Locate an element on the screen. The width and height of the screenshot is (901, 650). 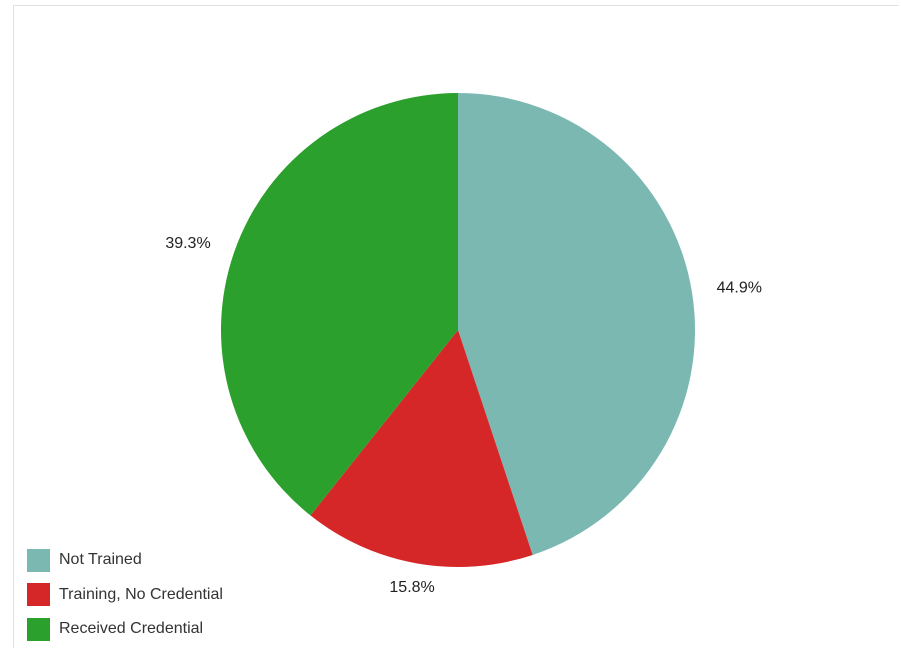
pie-label-not-trained: 44.9% is located at coordinates (739, 287).